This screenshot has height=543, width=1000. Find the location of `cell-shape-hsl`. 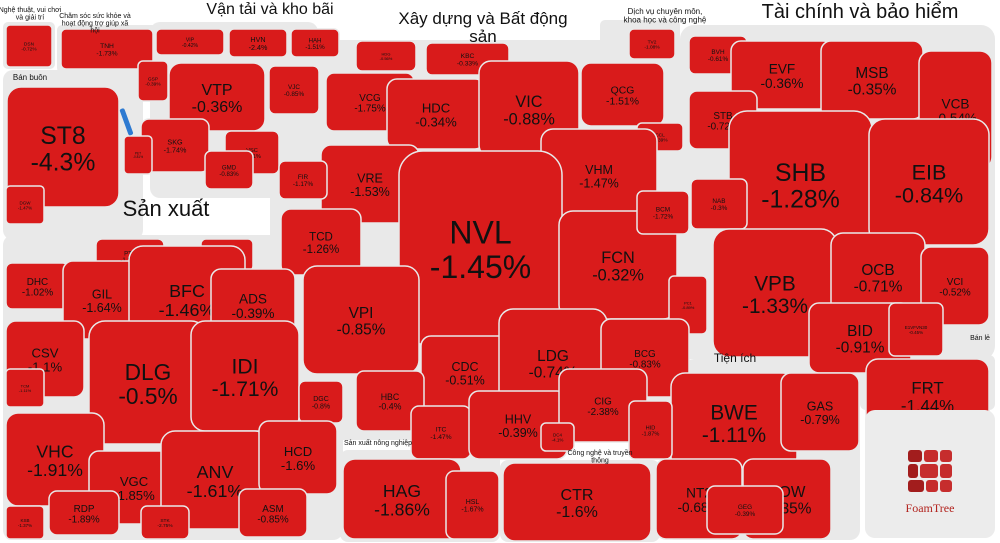

cell-shape-hsl is located at coordinates (472, 505).